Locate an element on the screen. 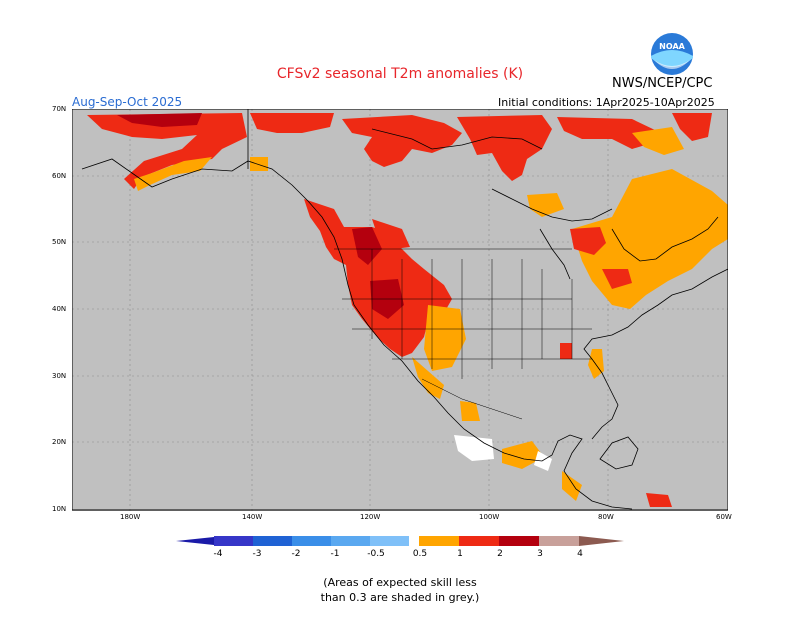 The image size is (800, 618). skill-note-line-2: than 0.3 are shaded in grey.) is located at coordinates (400, 597).